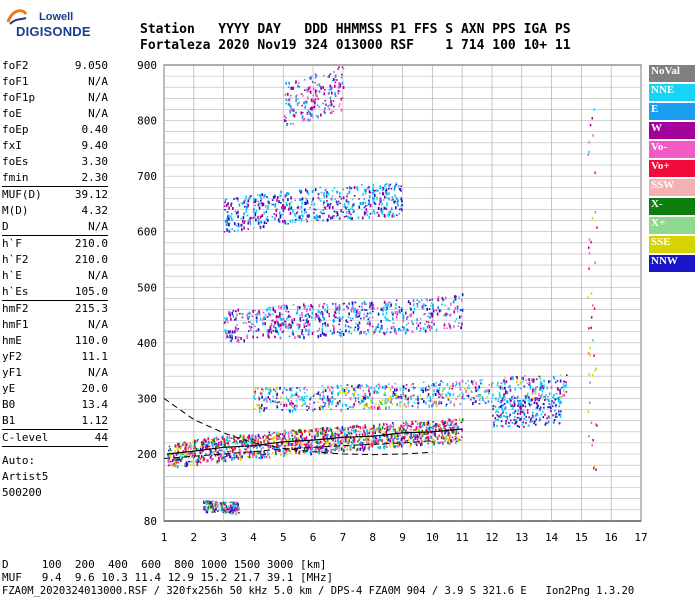 The width and height of the screenshot is (700, 600). I want to click on x-tick-label: 13, so click(521, 537).